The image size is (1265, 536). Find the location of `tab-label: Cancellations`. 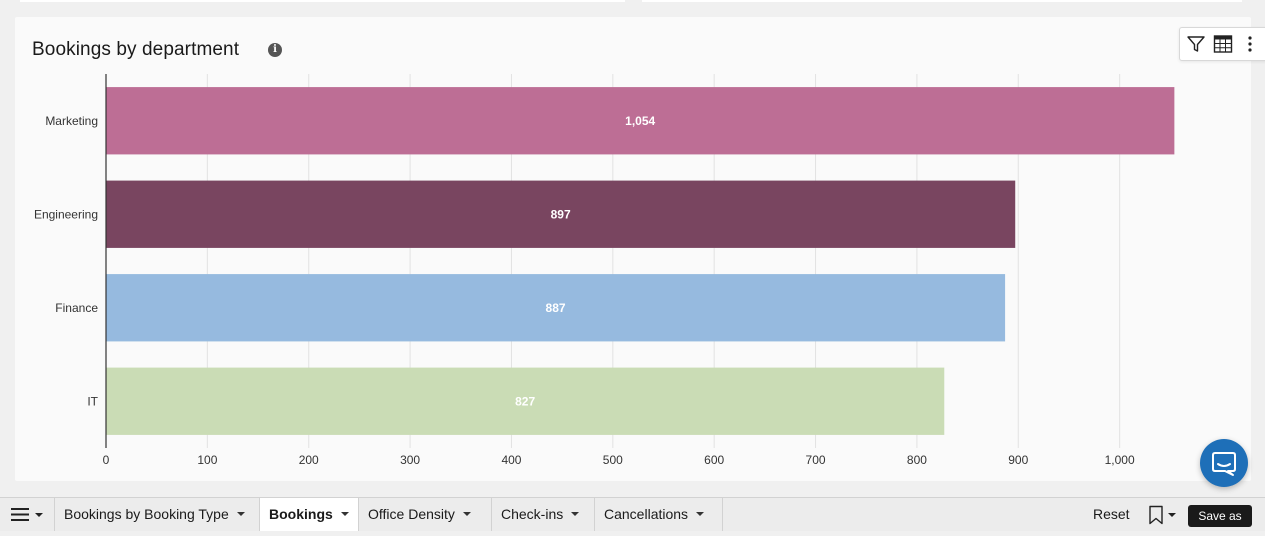

tab-label: Cancellations is located at coordinates (646, 514).